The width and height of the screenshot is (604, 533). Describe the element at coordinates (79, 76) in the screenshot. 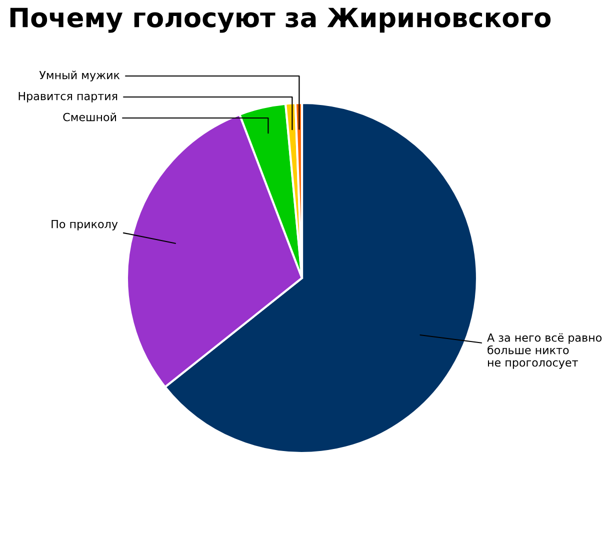

I see `slice-label: Умный мужик` at that location.